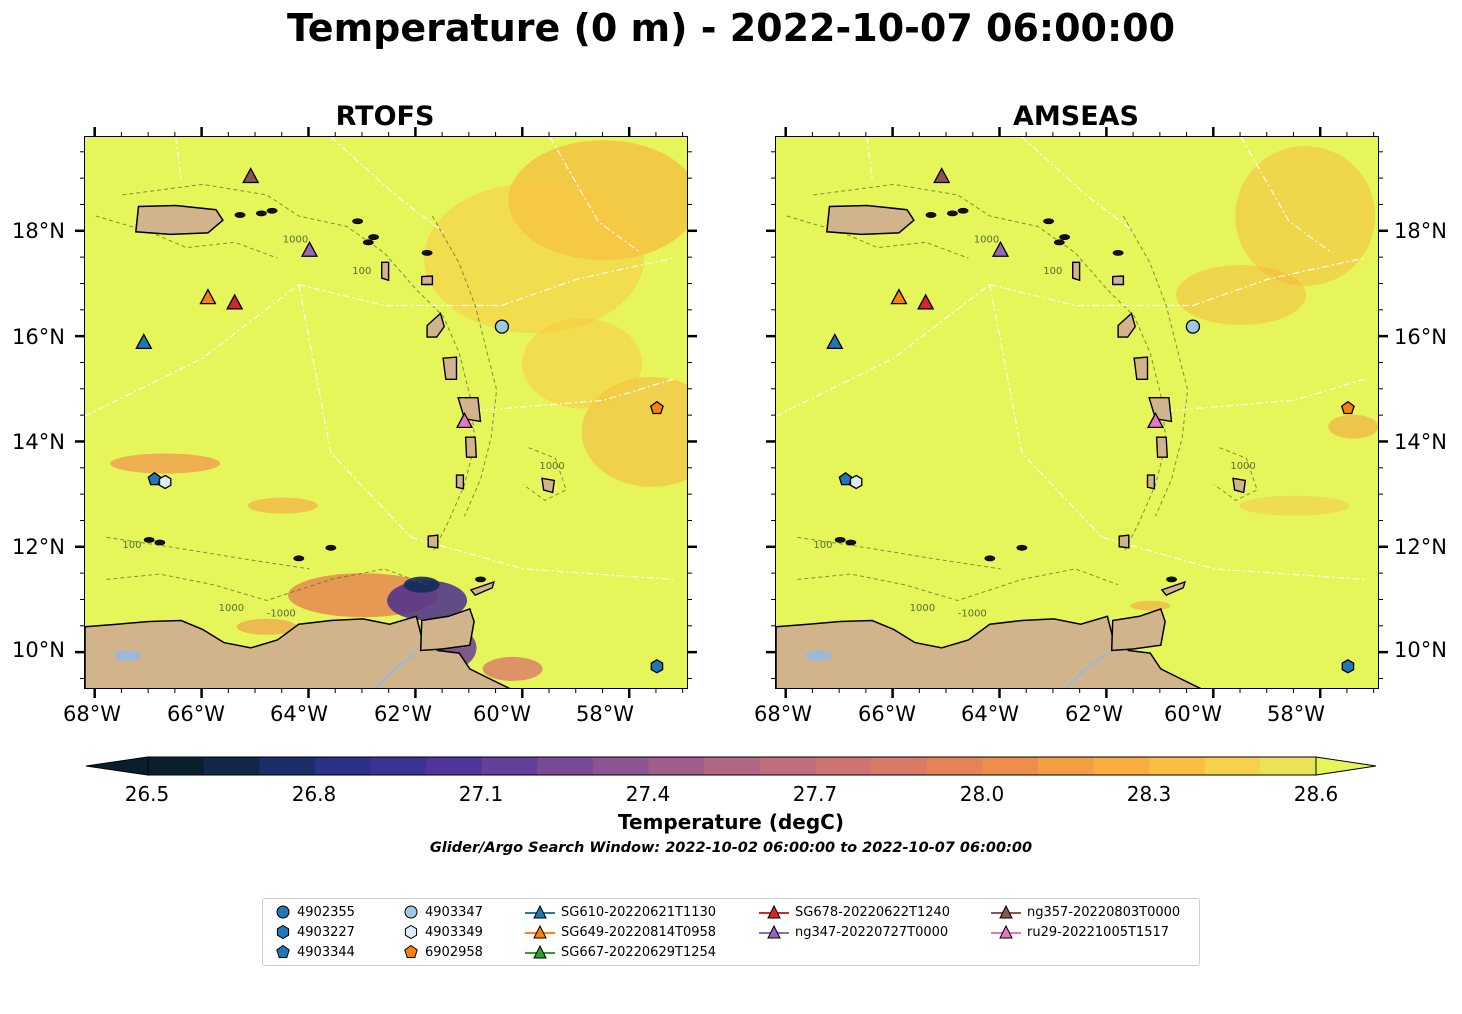 The height and width of the screenshot is (1014, 1462). What do you see at coordinates (1420, 337) in the screenshot?
I see `y-tick-label: 16°N` at bounding box center [1420, 337].